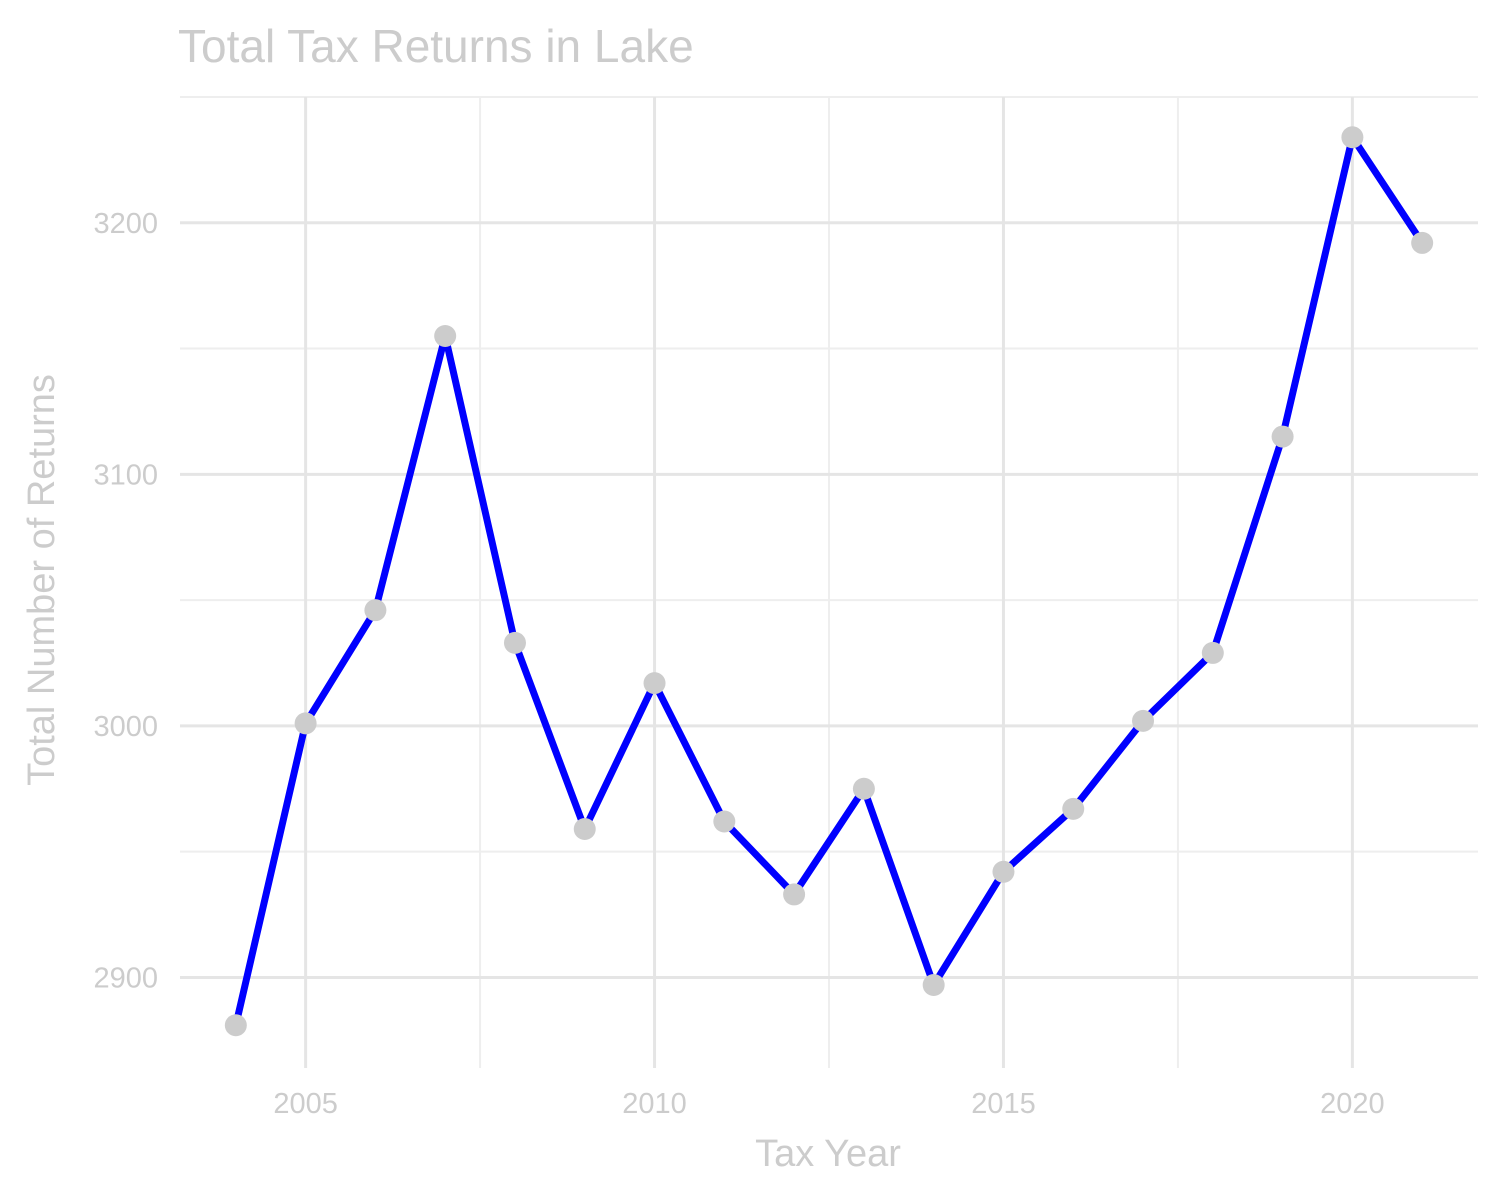  Describe the element at coordinates (828, 1104) in the screenshot. I see `x-axis-ticks: 2005 2010 2015 2020` at that location.